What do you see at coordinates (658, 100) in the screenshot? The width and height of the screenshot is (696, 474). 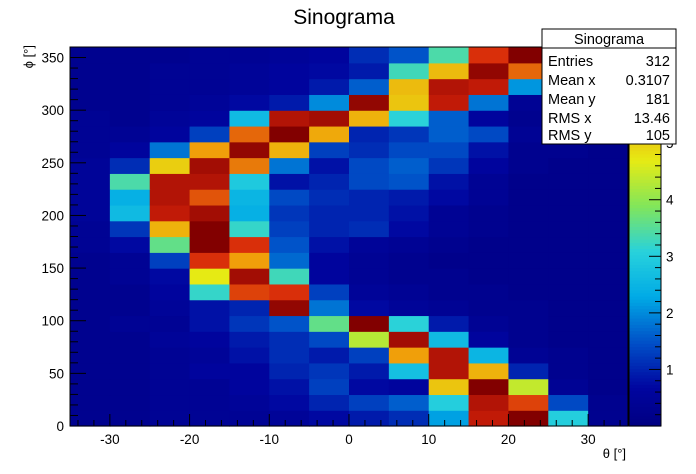 I see `stats-value-mean-y: 181` at bounding box center [658, 100].